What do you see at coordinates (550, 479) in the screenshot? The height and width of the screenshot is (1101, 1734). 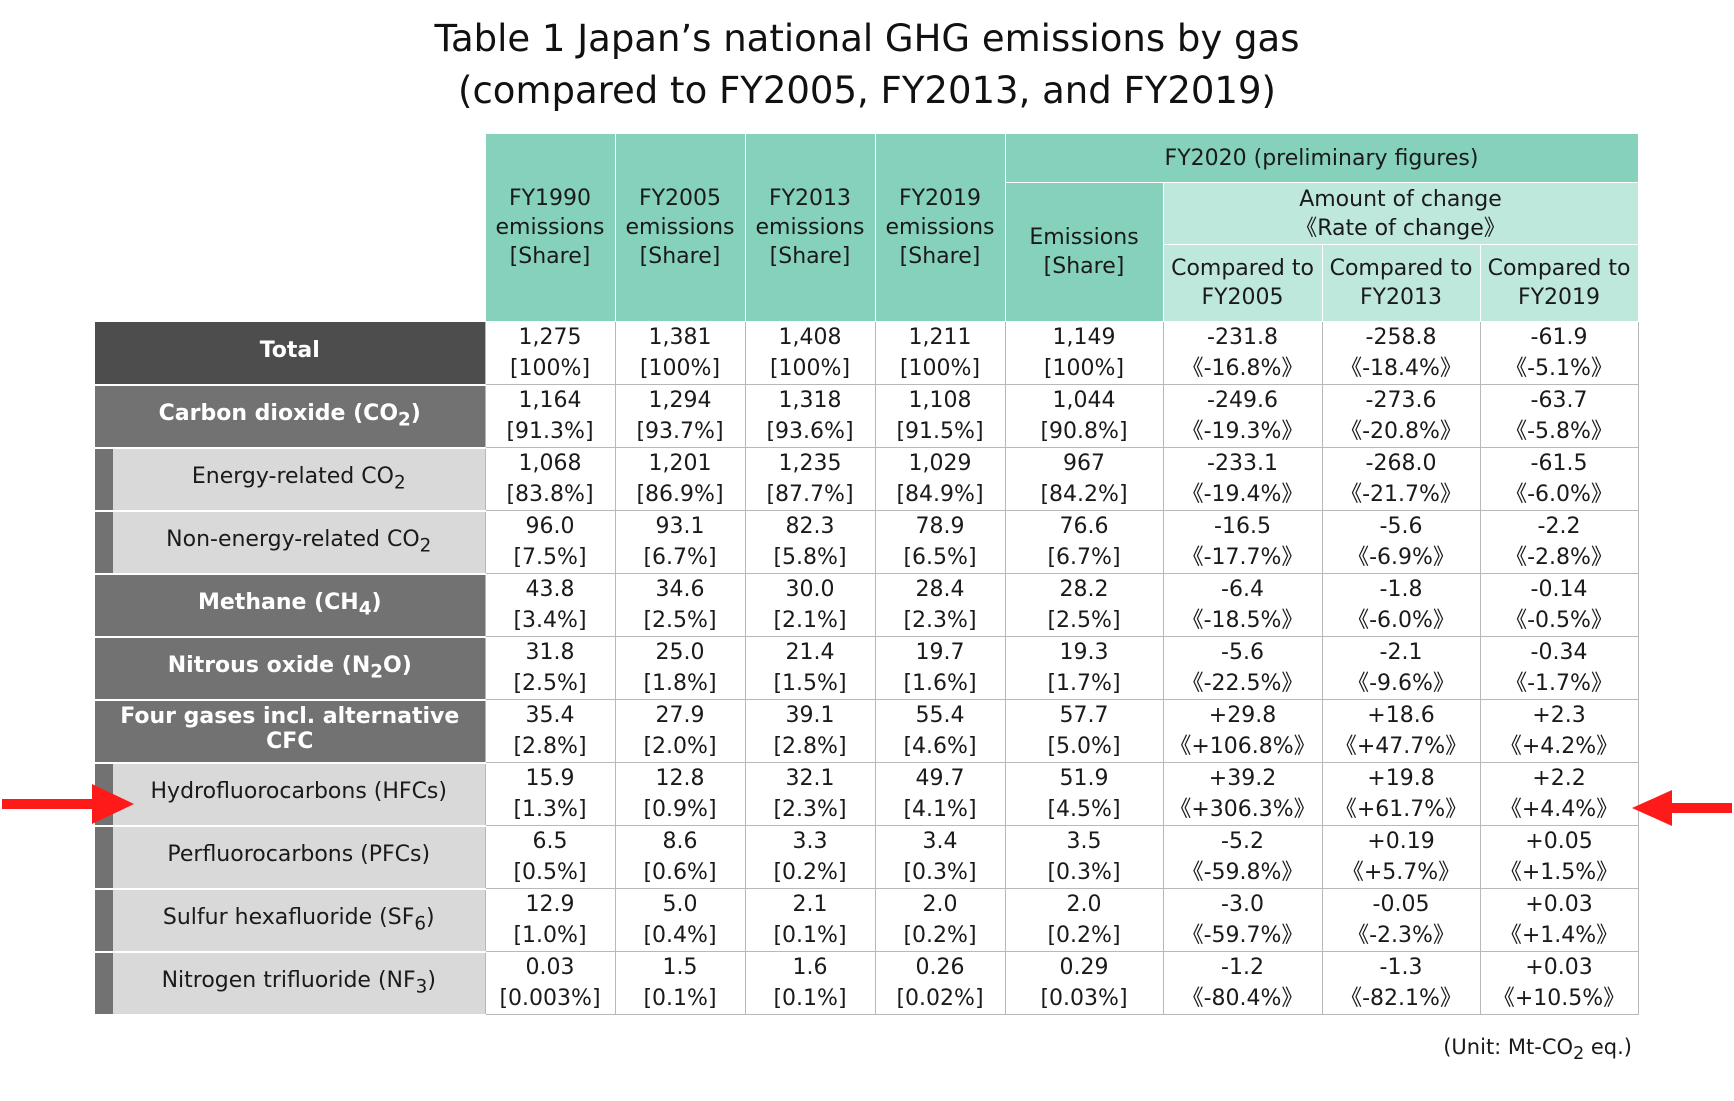 I see `cell-fy1990: 1,068 [83.8%]` at bounding box center [550, 479].